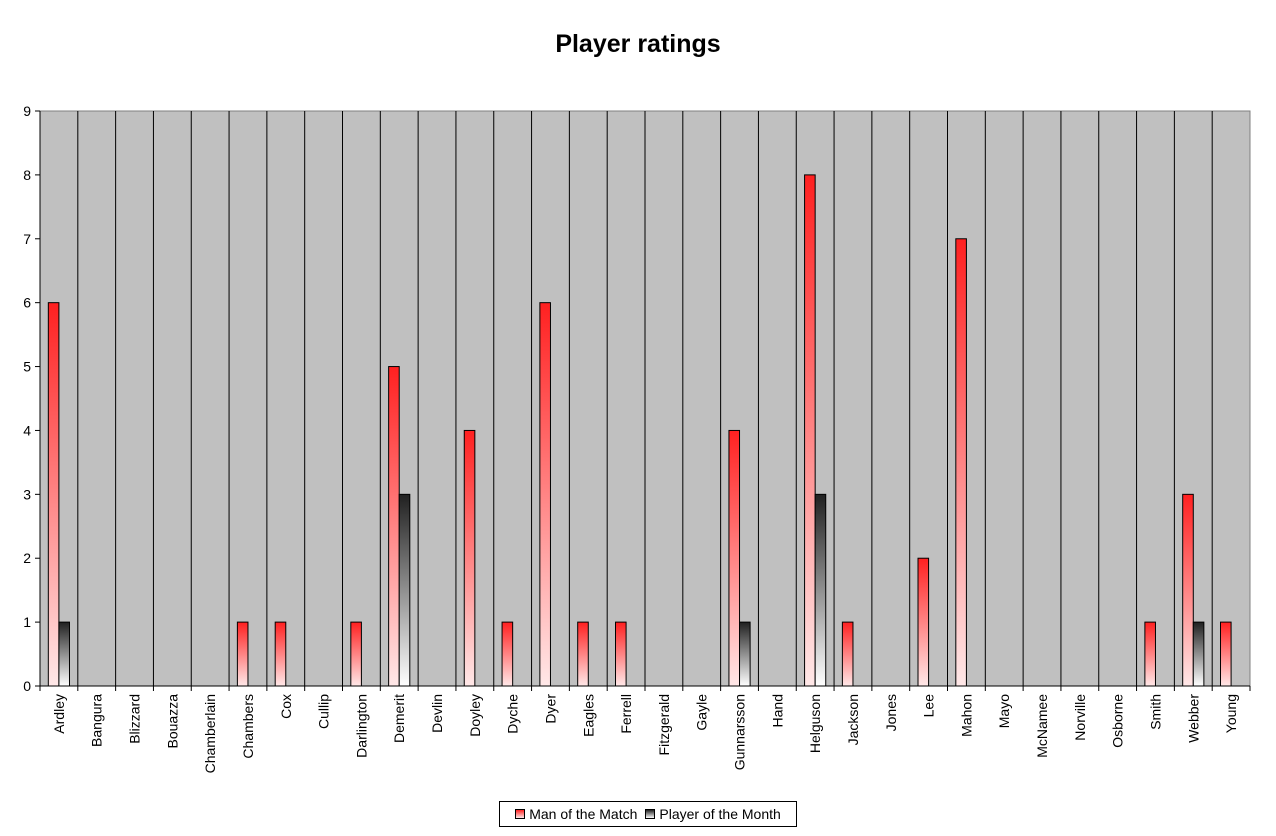  I want to click on category-label: Smith, so click(1155, 712).